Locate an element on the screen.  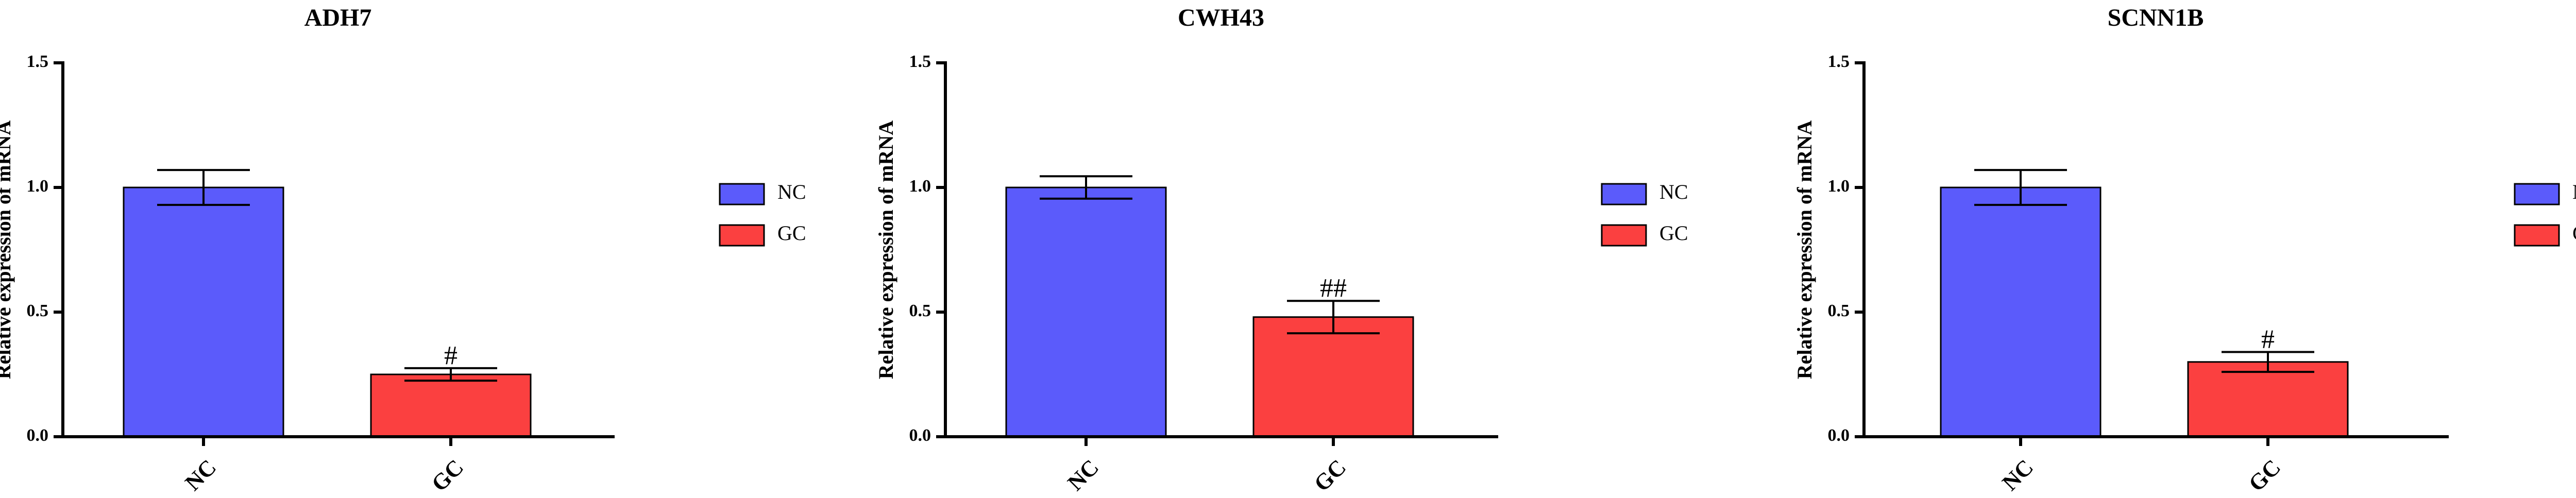
chart-title: CWH43 is located at coordinates (1221, 17).